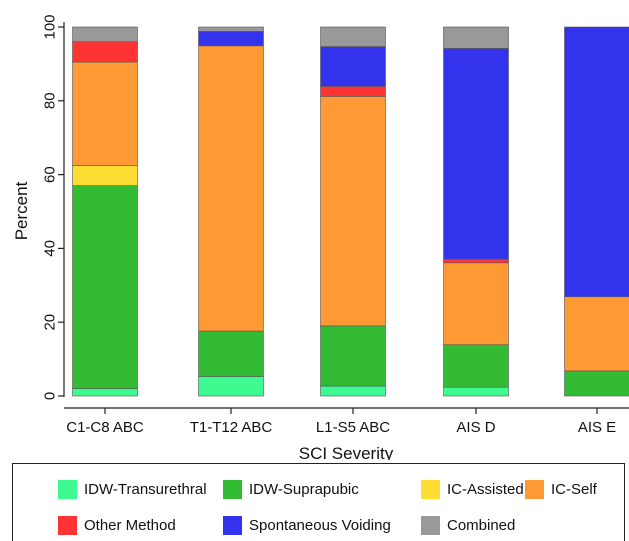 The image size is (629, 541). Describe the element at coordinates (320, 525) in the screenshot. I see `legend-label-6: Spontaneous Voiding` at that location.